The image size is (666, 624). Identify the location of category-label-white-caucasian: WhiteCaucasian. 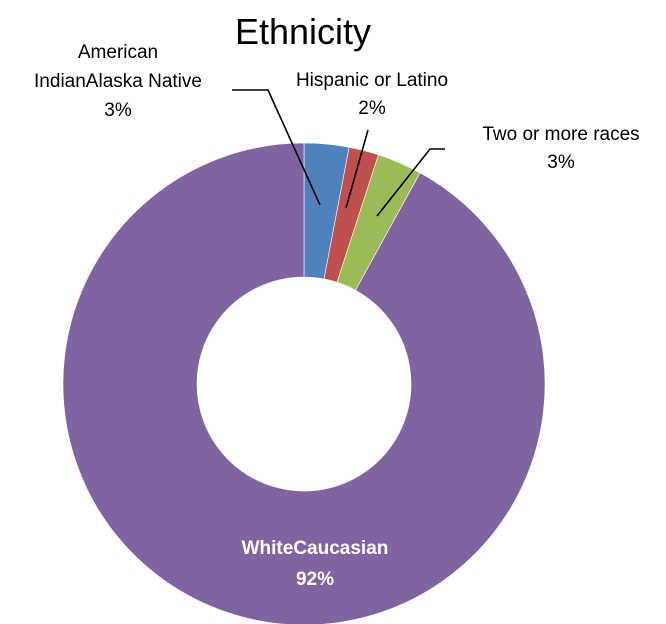
(315, 548).